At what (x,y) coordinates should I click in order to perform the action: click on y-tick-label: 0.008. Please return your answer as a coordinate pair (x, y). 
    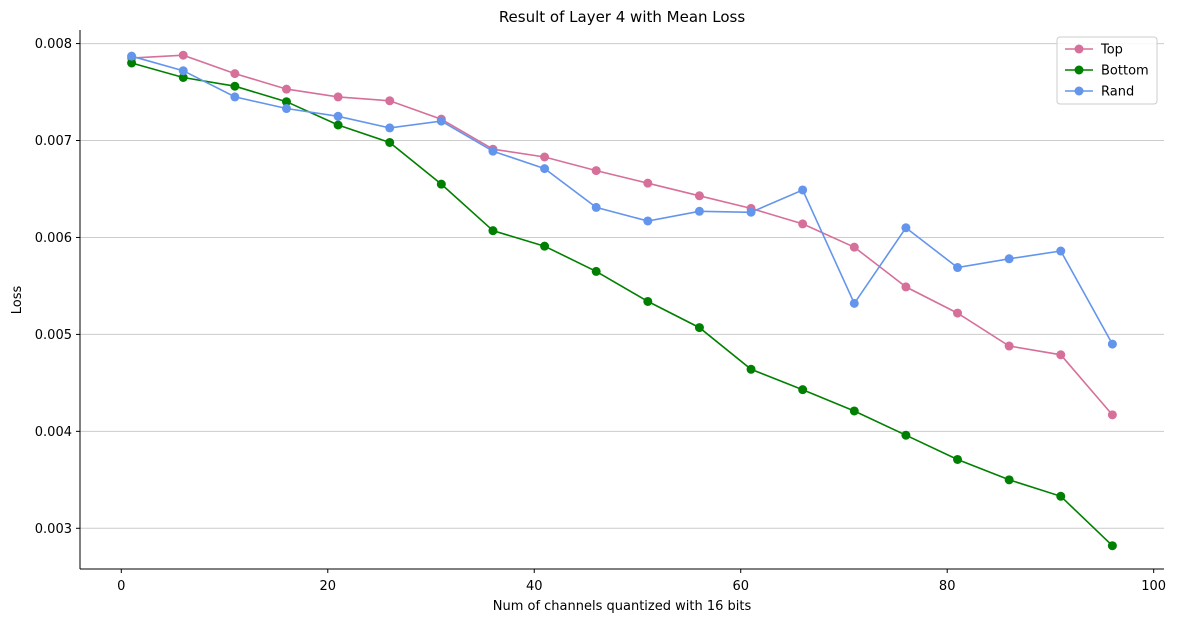
    Looking at the image, I should click on (53, 44).